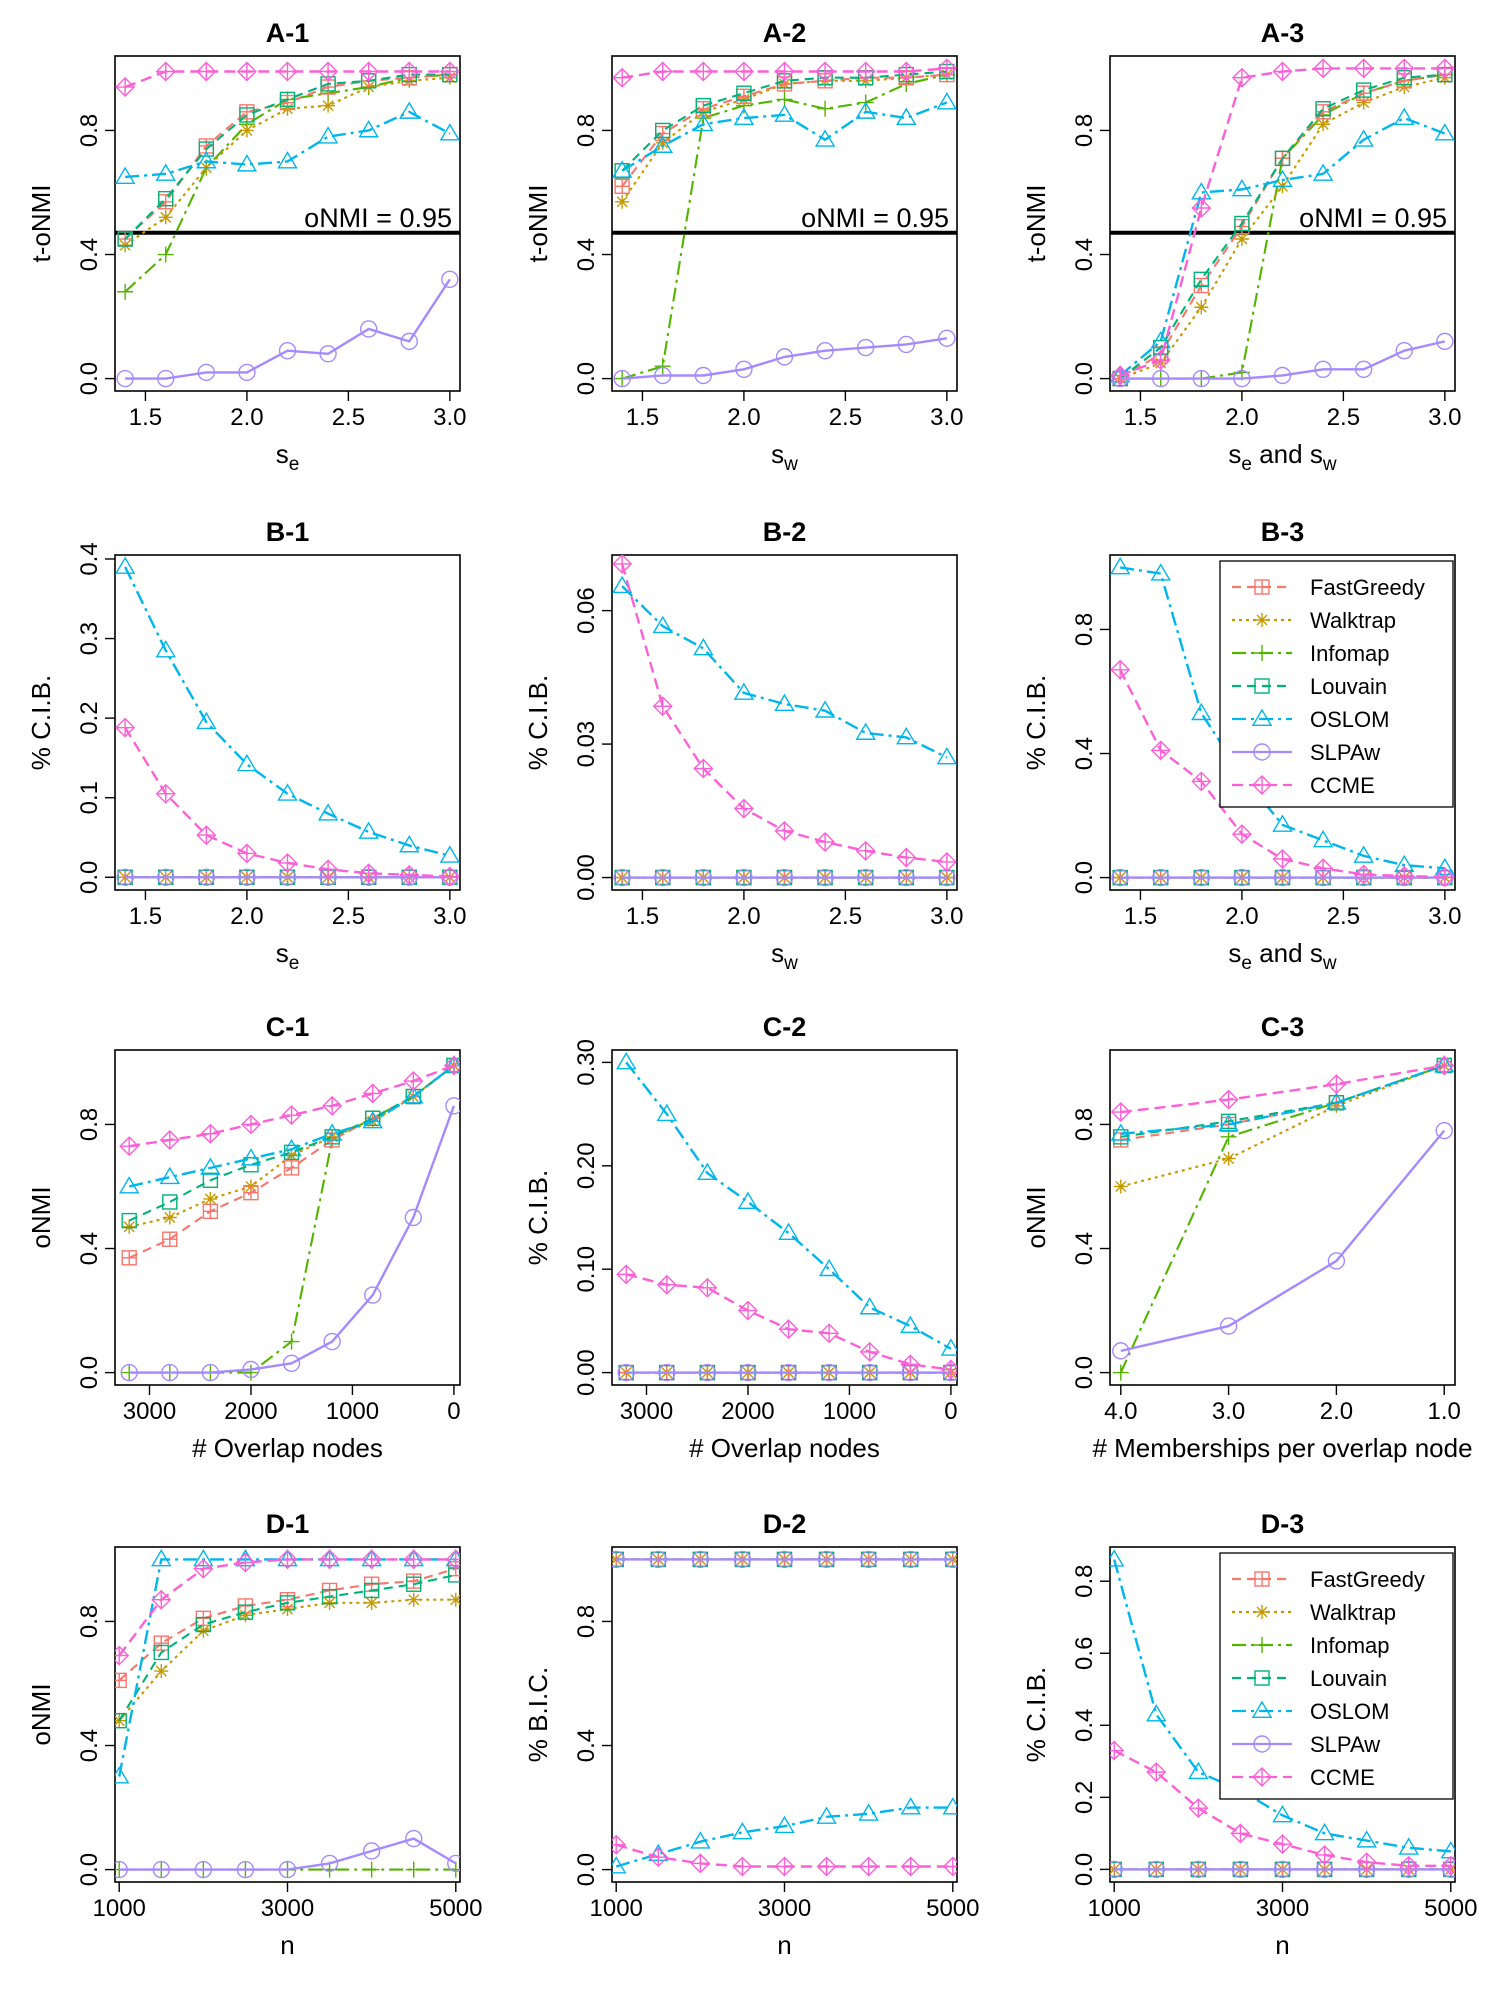 The image size is (1500, 2000). What do you see at coordinates (784, 226) in the screenshot?
I see `series-line-infomap` at bounding box center [784, 226].